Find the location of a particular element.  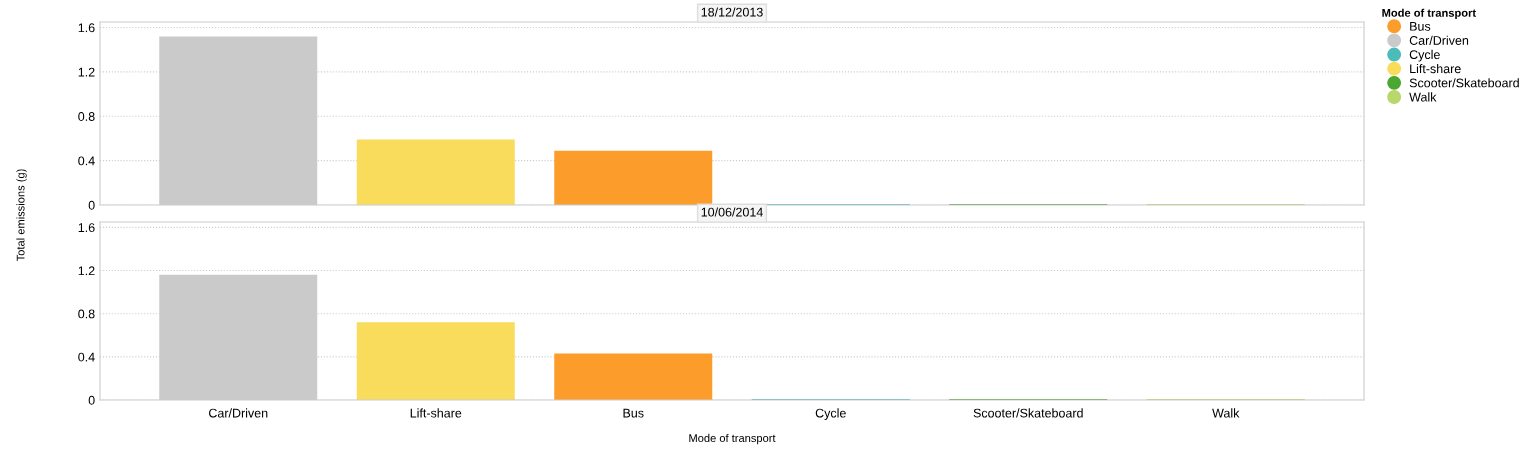

legend-title: Mode of transport is located at coordinates (1429, 14).